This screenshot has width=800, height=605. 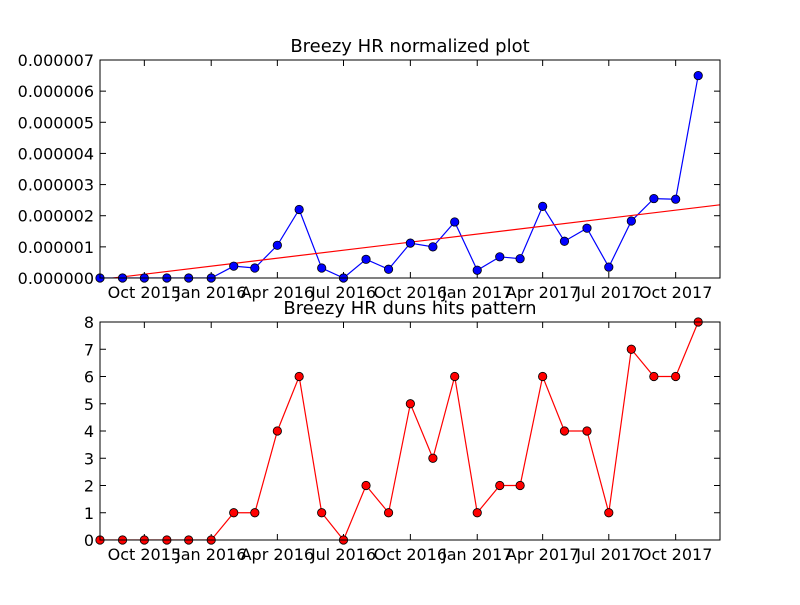 I want to click on y-tick-label: 0.000002, so click(x=56, y=216).